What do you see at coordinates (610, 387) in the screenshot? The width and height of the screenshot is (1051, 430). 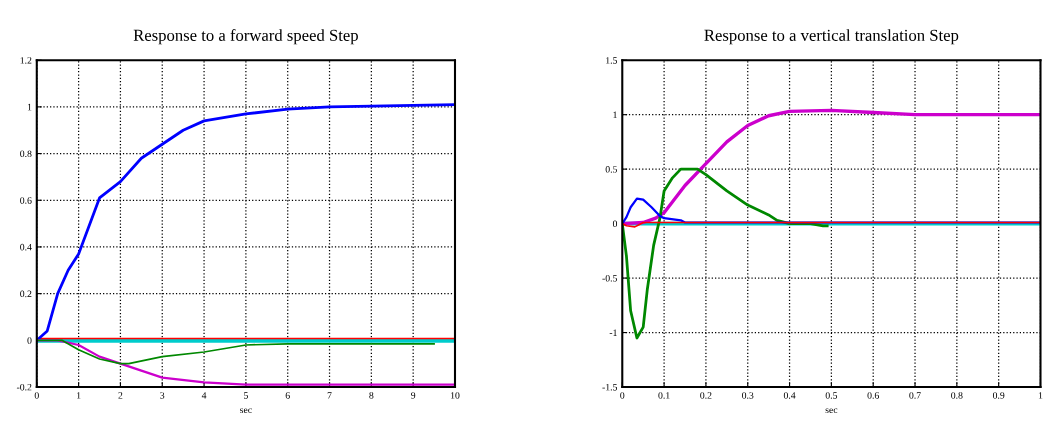 I see `y-tick-label: -1.5` at bounding box center [610, 387].